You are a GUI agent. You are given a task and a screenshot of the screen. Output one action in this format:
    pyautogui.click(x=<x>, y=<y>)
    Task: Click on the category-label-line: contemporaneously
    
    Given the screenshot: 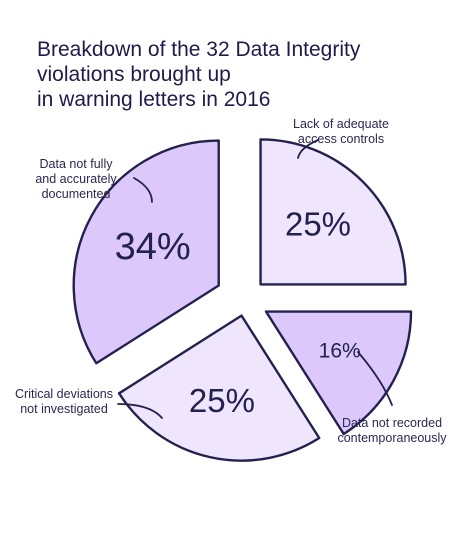 What is the action you would take?
    pyautogui.click(x=392, y=438)
    